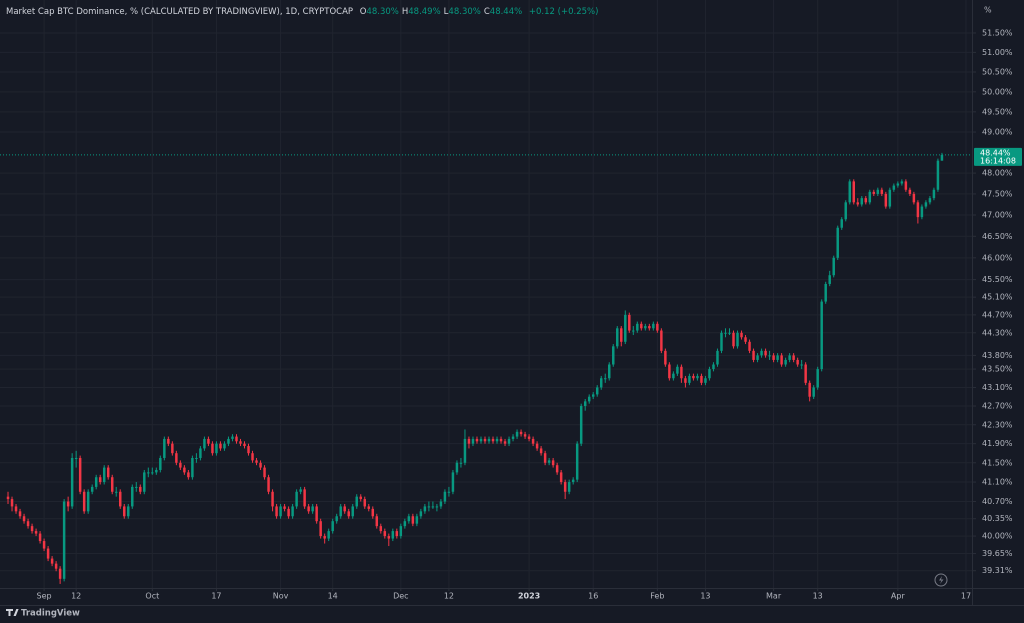 The height and width of the screenshot is (623, 1024). Describe the element at coordinates (997, 52) in the screenshot. I see `y-tick-label: 51.00%` at that location.